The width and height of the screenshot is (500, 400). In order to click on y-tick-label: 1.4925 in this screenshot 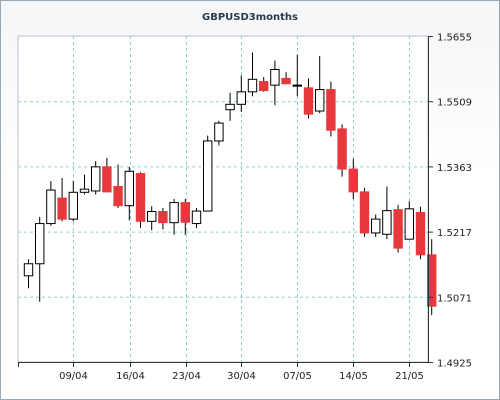, I will do `click(454, 364)`.